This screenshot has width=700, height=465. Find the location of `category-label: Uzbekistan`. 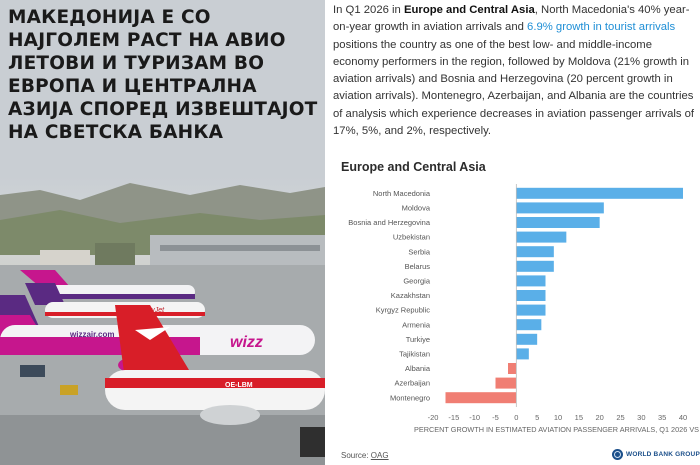

category-label: Uzbekistan is located at coordinates (411, 237).